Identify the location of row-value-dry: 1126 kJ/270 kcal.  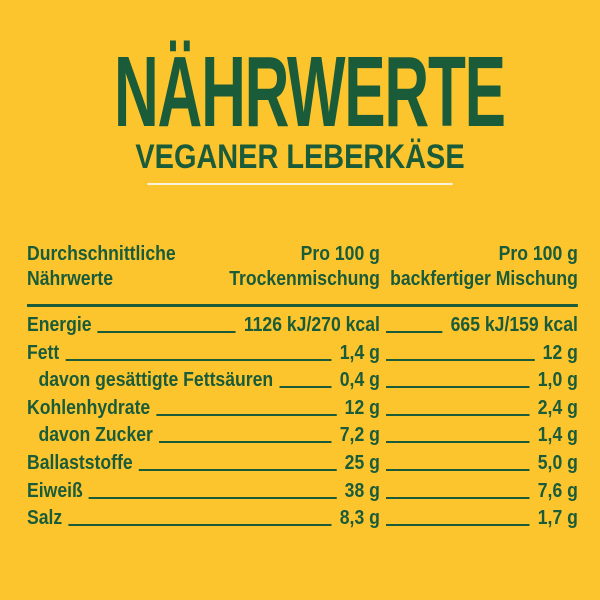
(311, 325).